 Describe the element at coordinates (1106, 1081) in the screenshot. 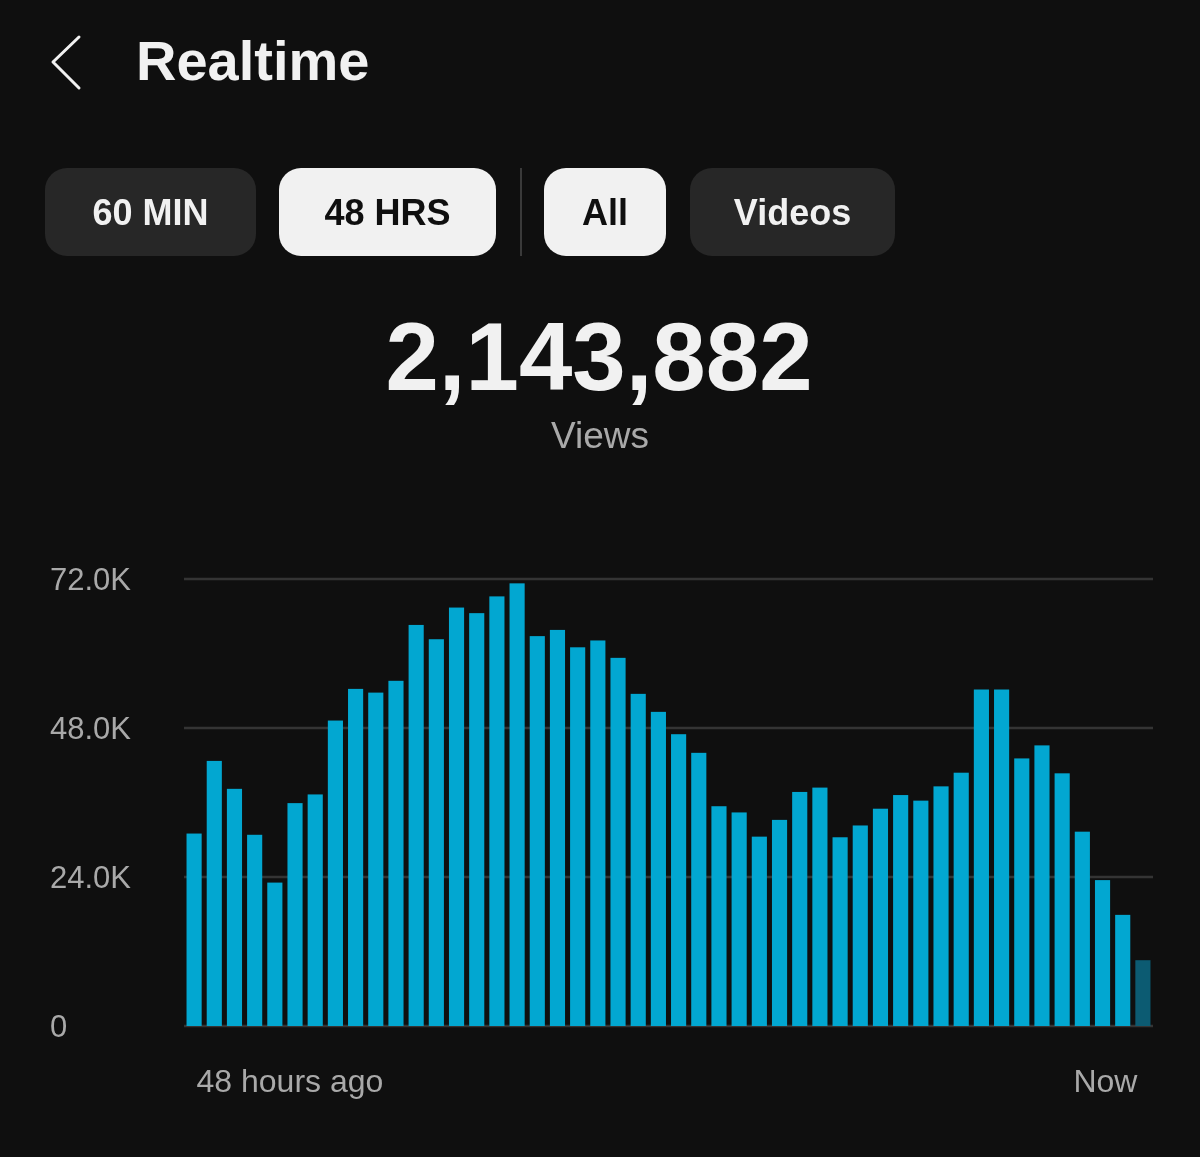

I see `text: Now` at that location.